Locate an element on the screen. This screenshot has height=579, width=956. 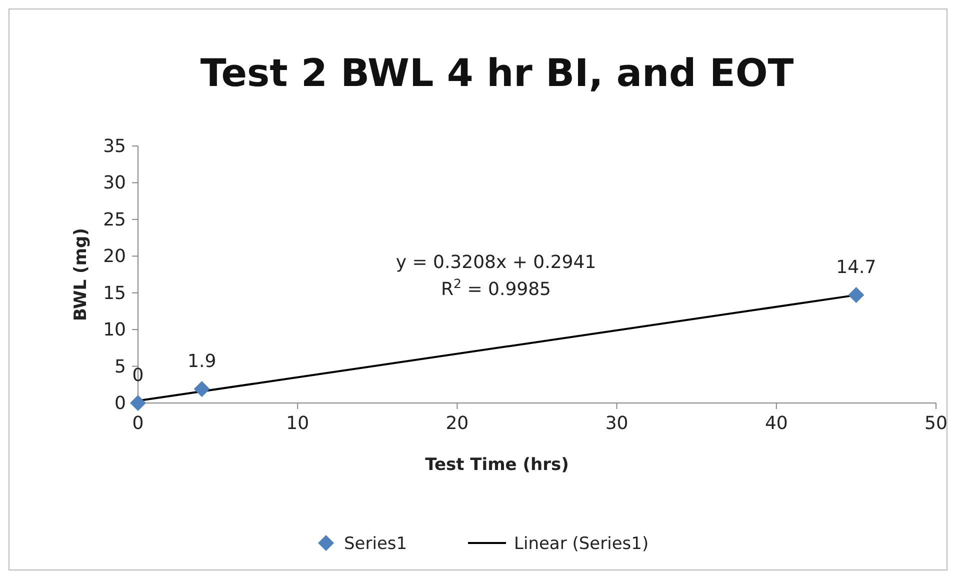
y-tick-label: 20 is located at coordinates (114, 257).